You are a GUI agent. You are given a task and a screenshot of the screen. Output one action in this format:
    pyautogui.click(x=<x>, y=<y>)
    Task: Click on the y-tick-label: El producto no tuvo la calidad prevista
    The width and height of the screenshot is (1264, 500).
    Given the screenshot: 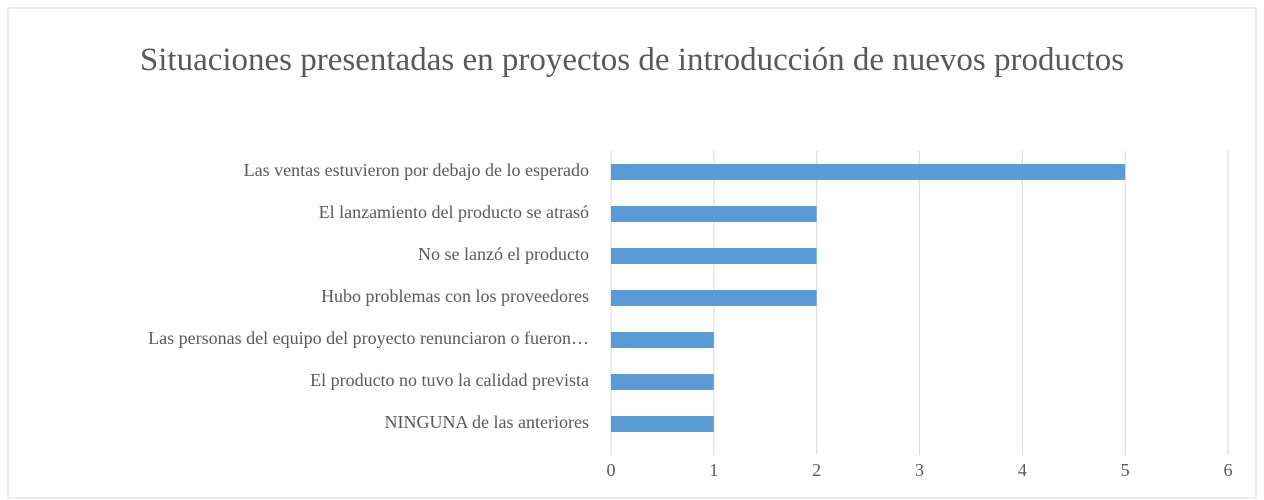 What is the action you would take?
    pyautogui.click(x=449, y=380)
    